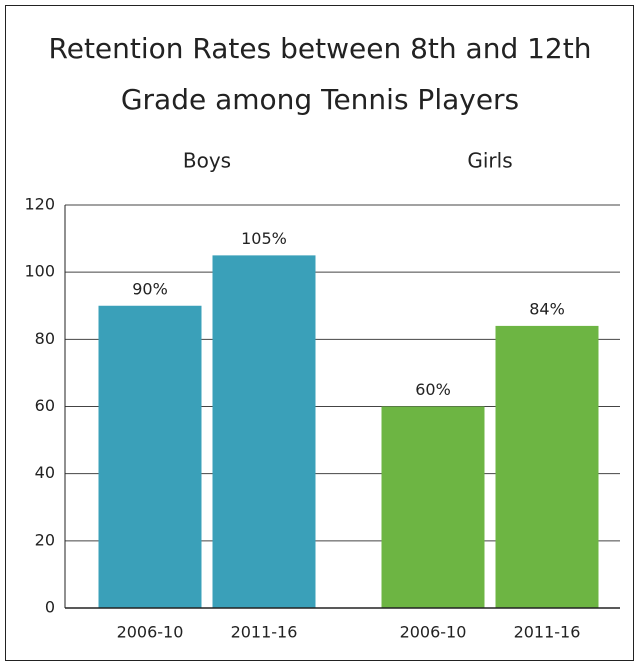 The image size is (639, 666). What do you see at coordinates (50, 607) in the screenshot?
I see `y-tick-label: 0` at bounding box center [50, 607].